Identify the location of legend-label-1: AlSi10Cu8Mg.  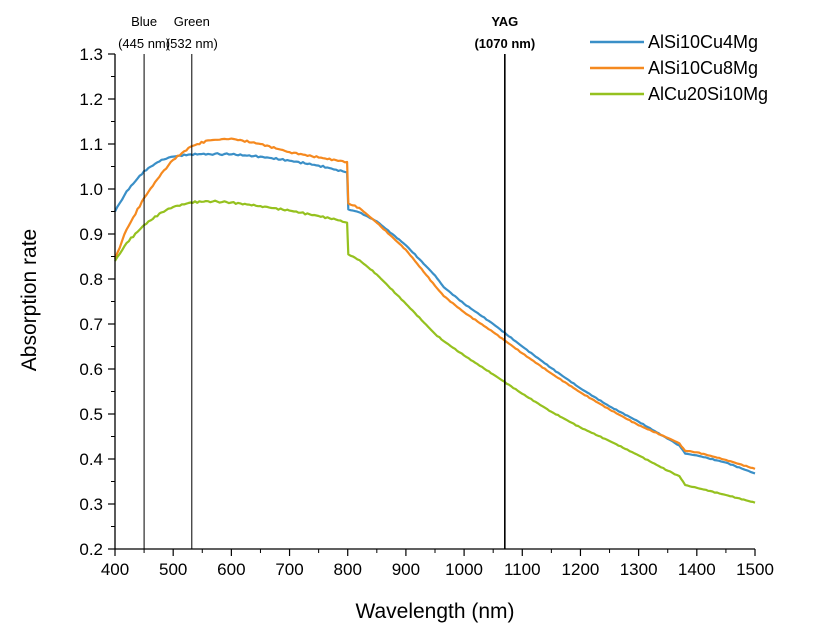
(703, 68).